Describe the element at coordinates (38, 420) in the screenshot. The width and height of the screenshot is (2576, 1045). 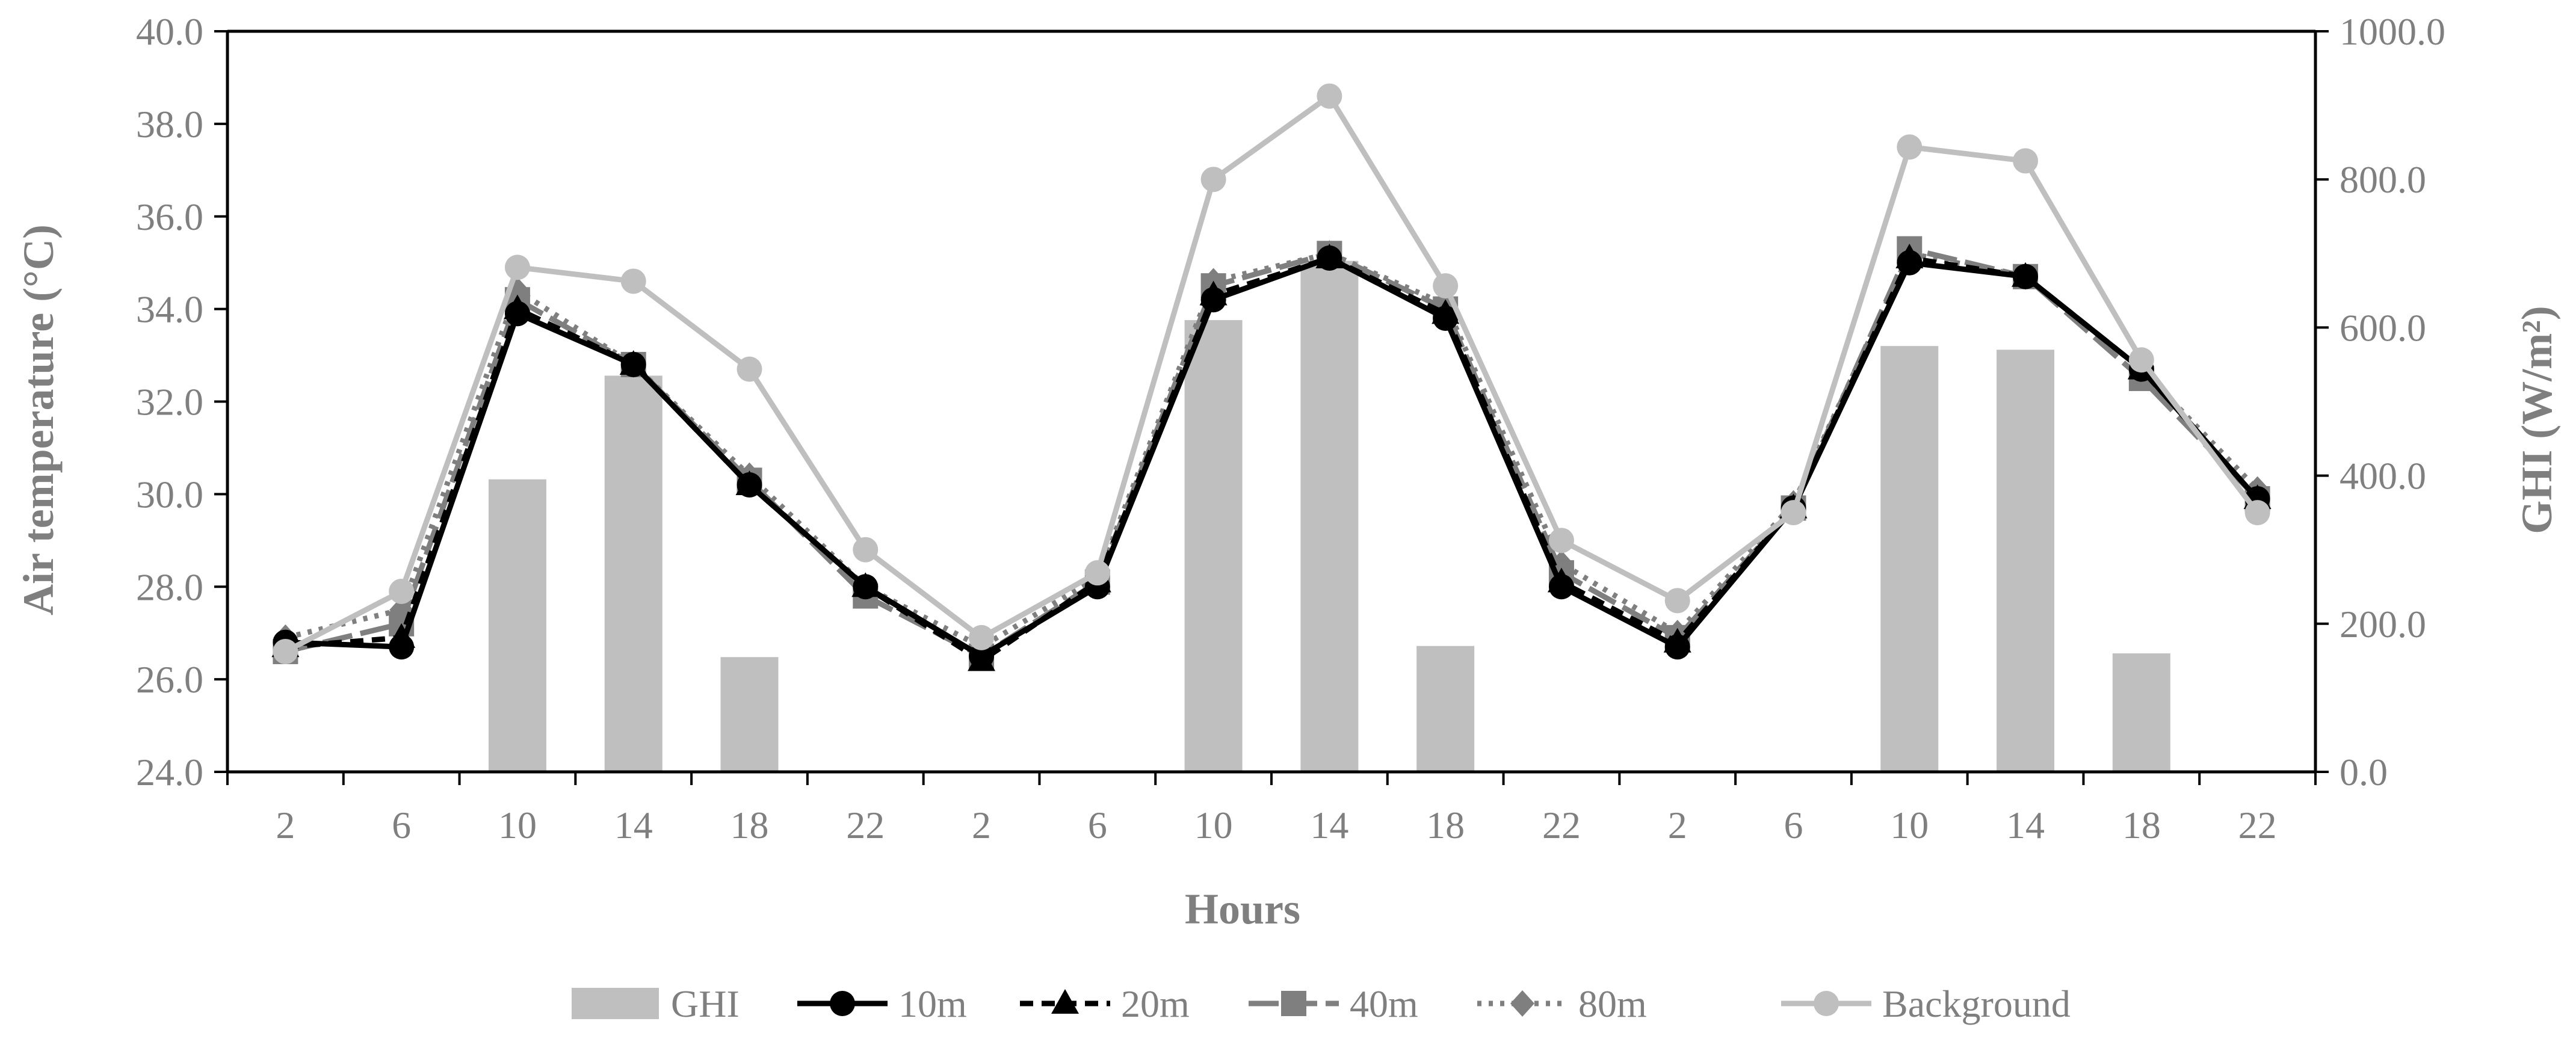
I see `y-axis-title: Air temperature (°C)` at that location.